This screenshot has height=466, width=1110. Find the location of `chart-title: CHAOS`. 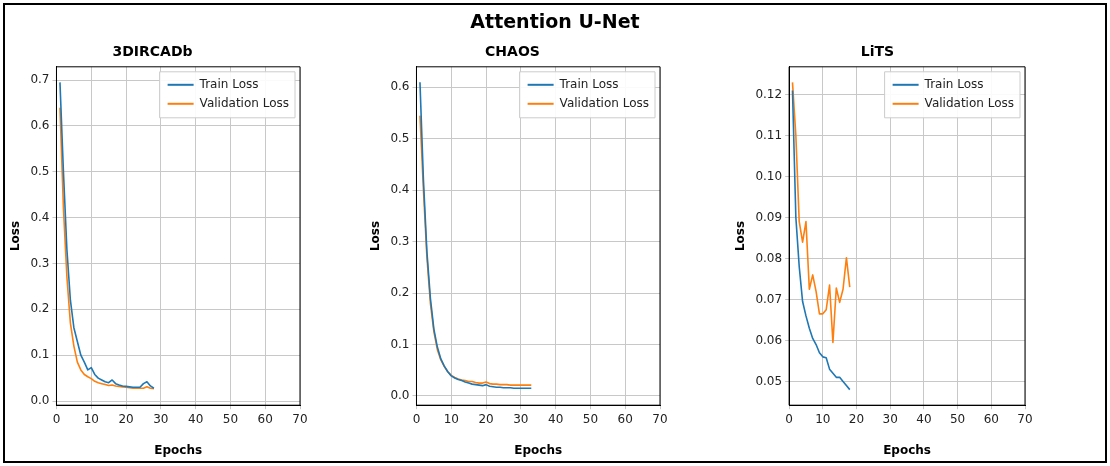

chart-title: CHAOS is located at coordinates (512, 51).